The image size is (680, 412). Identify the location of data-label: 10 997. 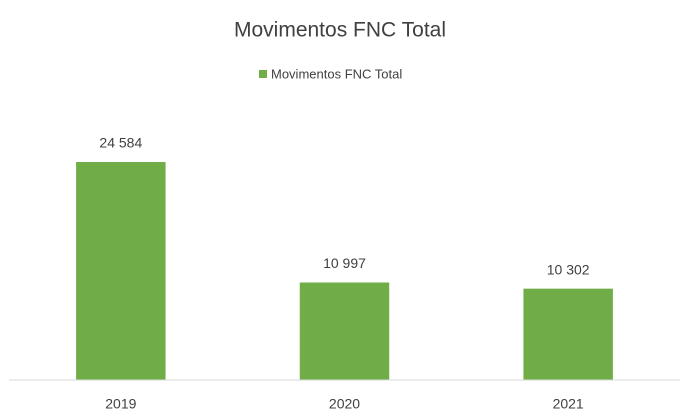
(344, 263).